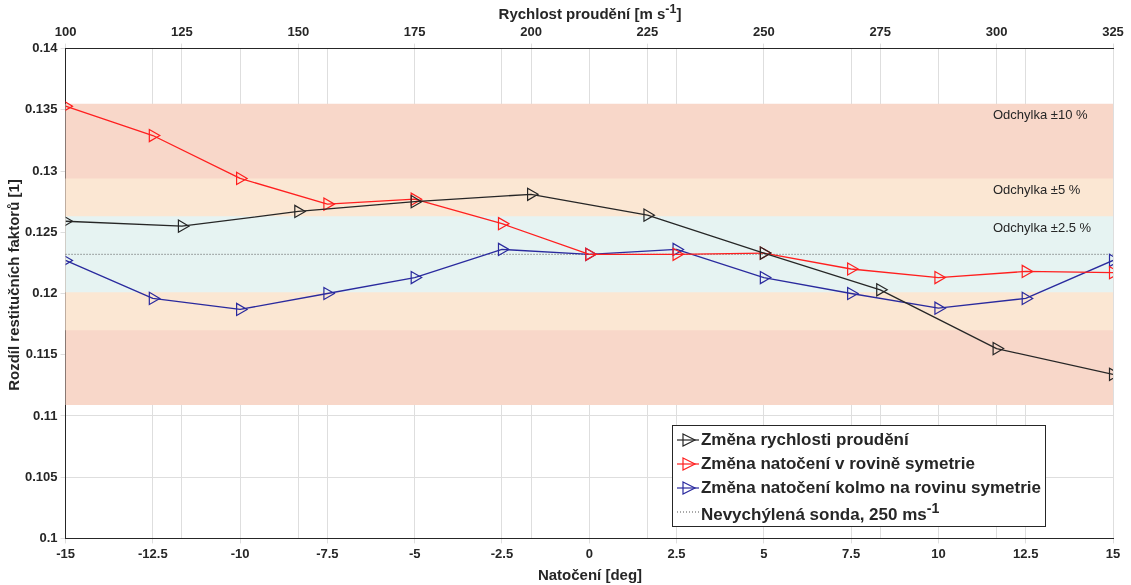  What do you see at coordinates (804, 440) in the screenshot?
I see `legend-label: Změna rychlosti proudění` at bounding box center [804, 440].